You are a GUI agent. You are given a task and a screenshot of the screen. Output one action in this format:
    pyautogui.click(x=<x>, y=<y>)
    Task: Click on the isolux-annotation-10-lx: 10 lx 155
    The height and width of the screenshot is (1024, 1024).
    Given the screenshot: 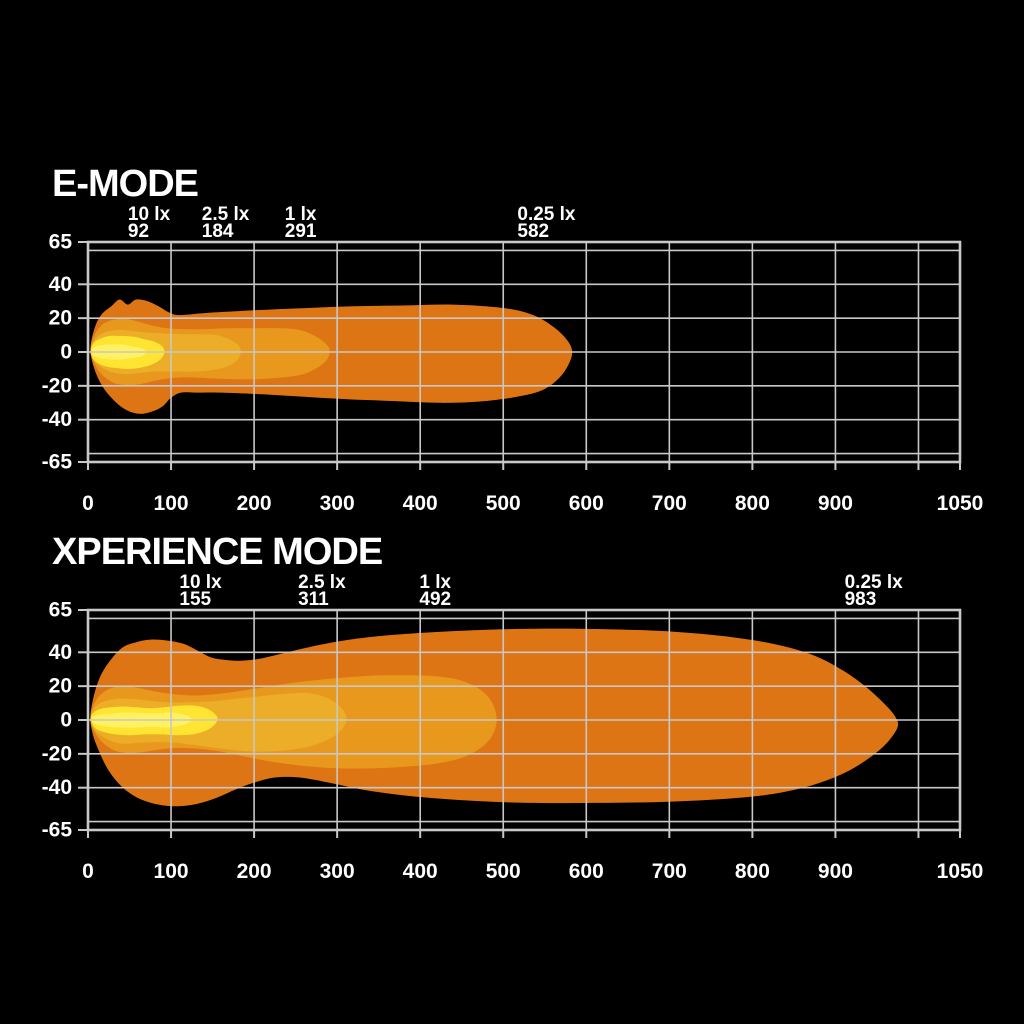 What is the action you would take?
    pyautogui.click(x=200, y=591)
    